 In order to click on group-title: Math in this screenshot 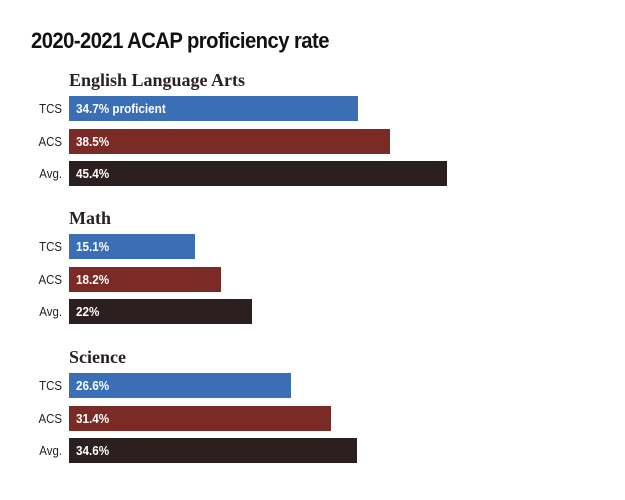, I will do `click(90, 218)`.